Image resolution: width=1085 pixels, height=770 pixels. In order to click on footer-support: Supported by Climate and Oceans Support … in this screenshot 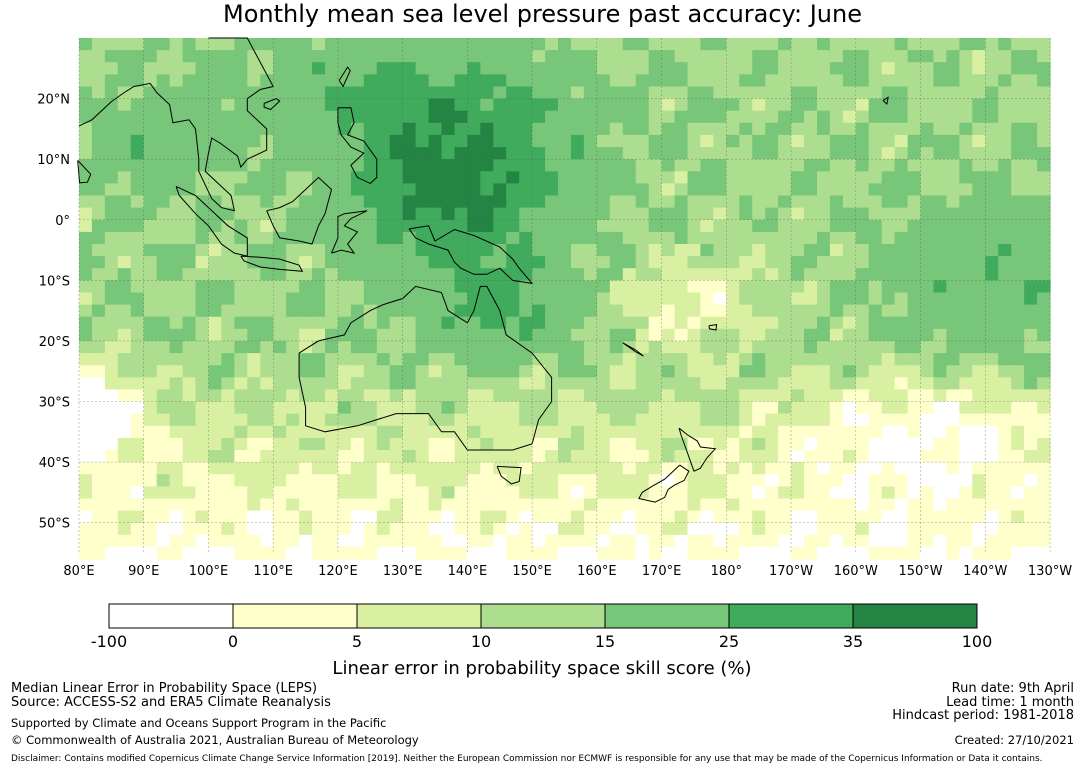, I will do `click(199, 723)`.